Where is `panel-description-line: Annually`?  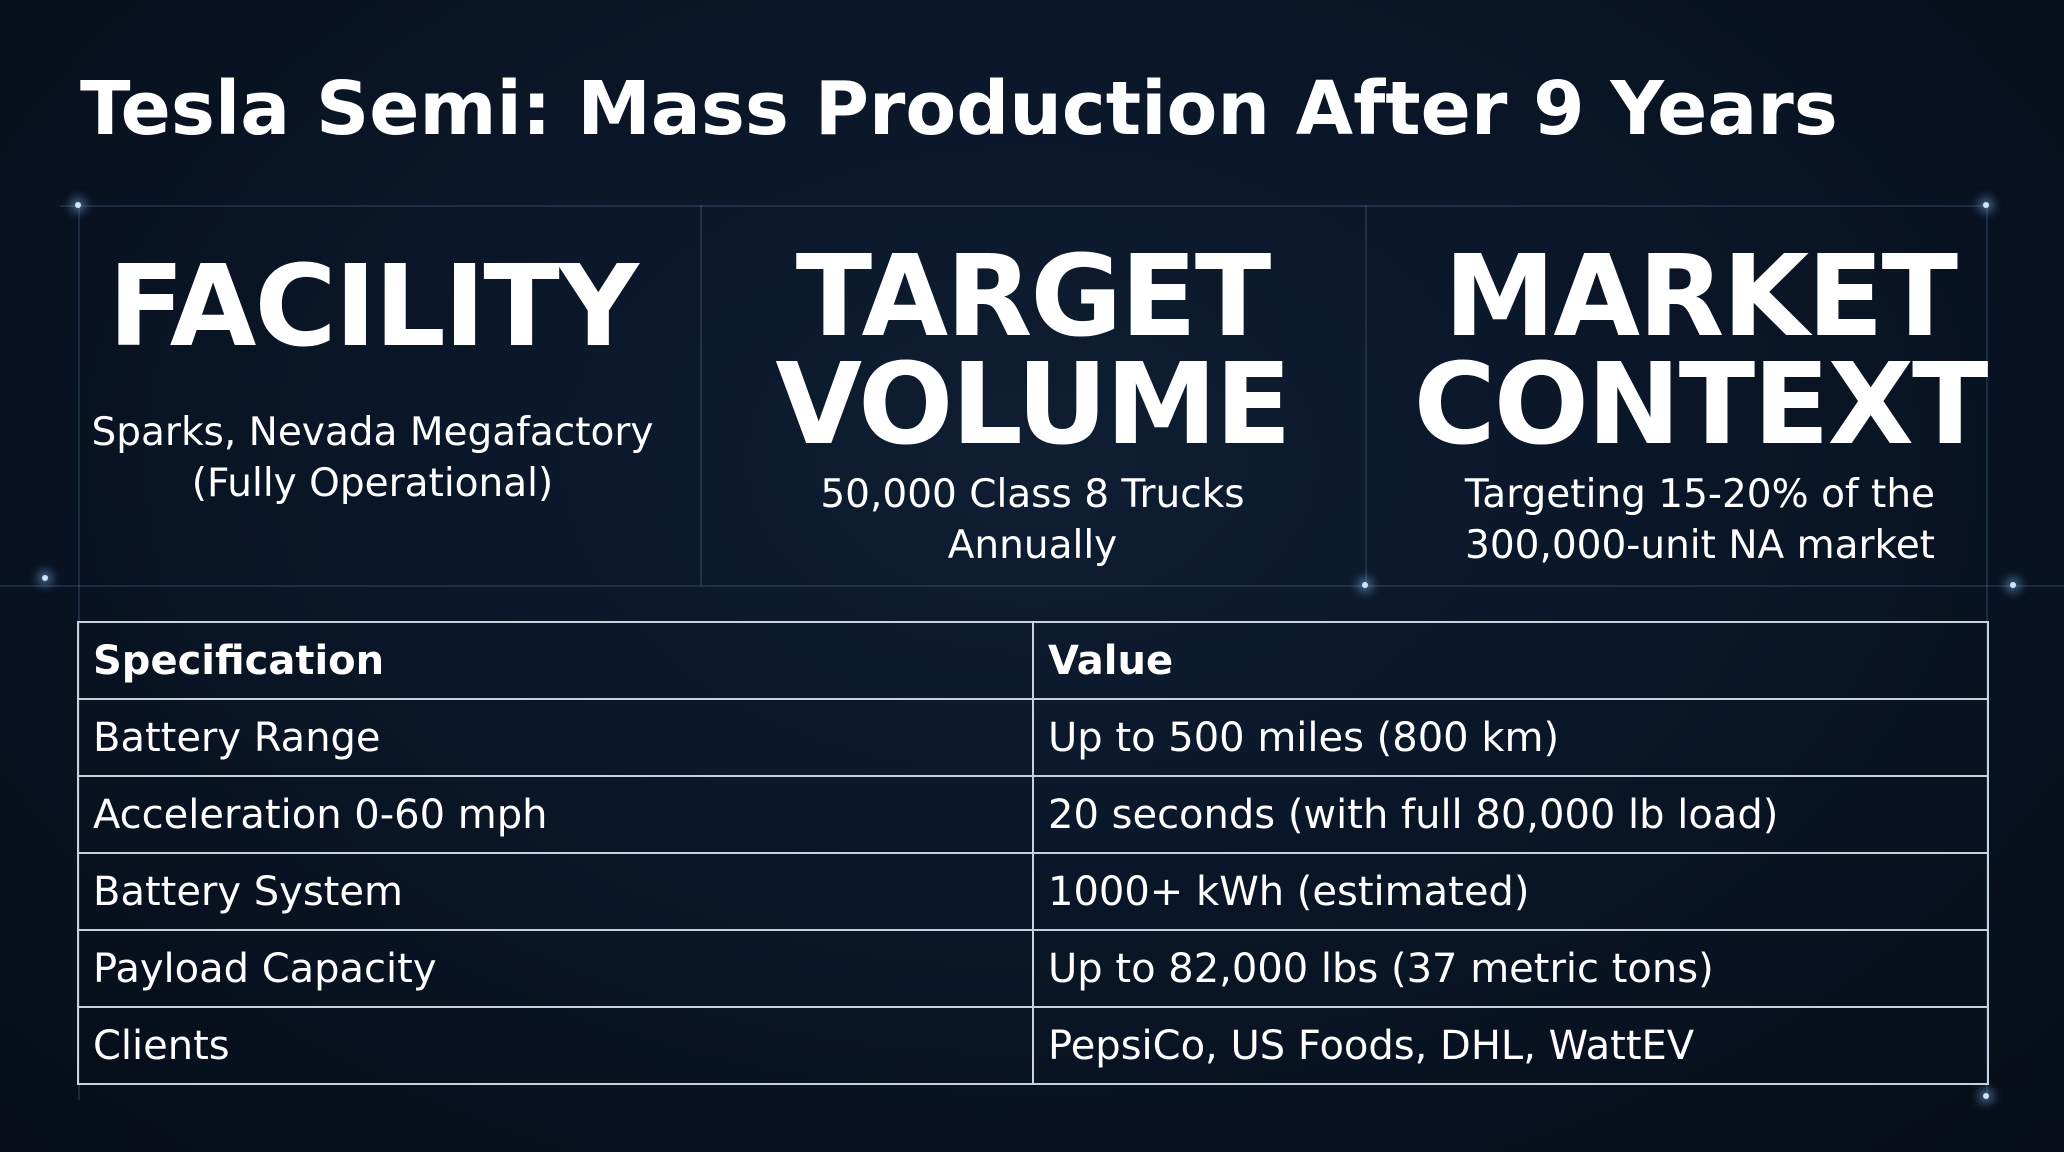 panel-description-line: Annually is located at coordinates (1032, 545).